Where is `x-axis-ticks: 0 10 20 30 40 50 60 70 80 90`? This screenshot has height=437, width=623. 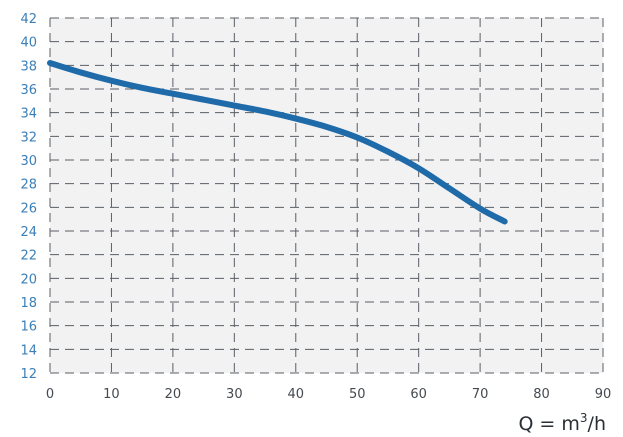 x-axis-ticks: 0 10 20 30 40 50 60 70 80 90 is located at coordinates (328, 394).